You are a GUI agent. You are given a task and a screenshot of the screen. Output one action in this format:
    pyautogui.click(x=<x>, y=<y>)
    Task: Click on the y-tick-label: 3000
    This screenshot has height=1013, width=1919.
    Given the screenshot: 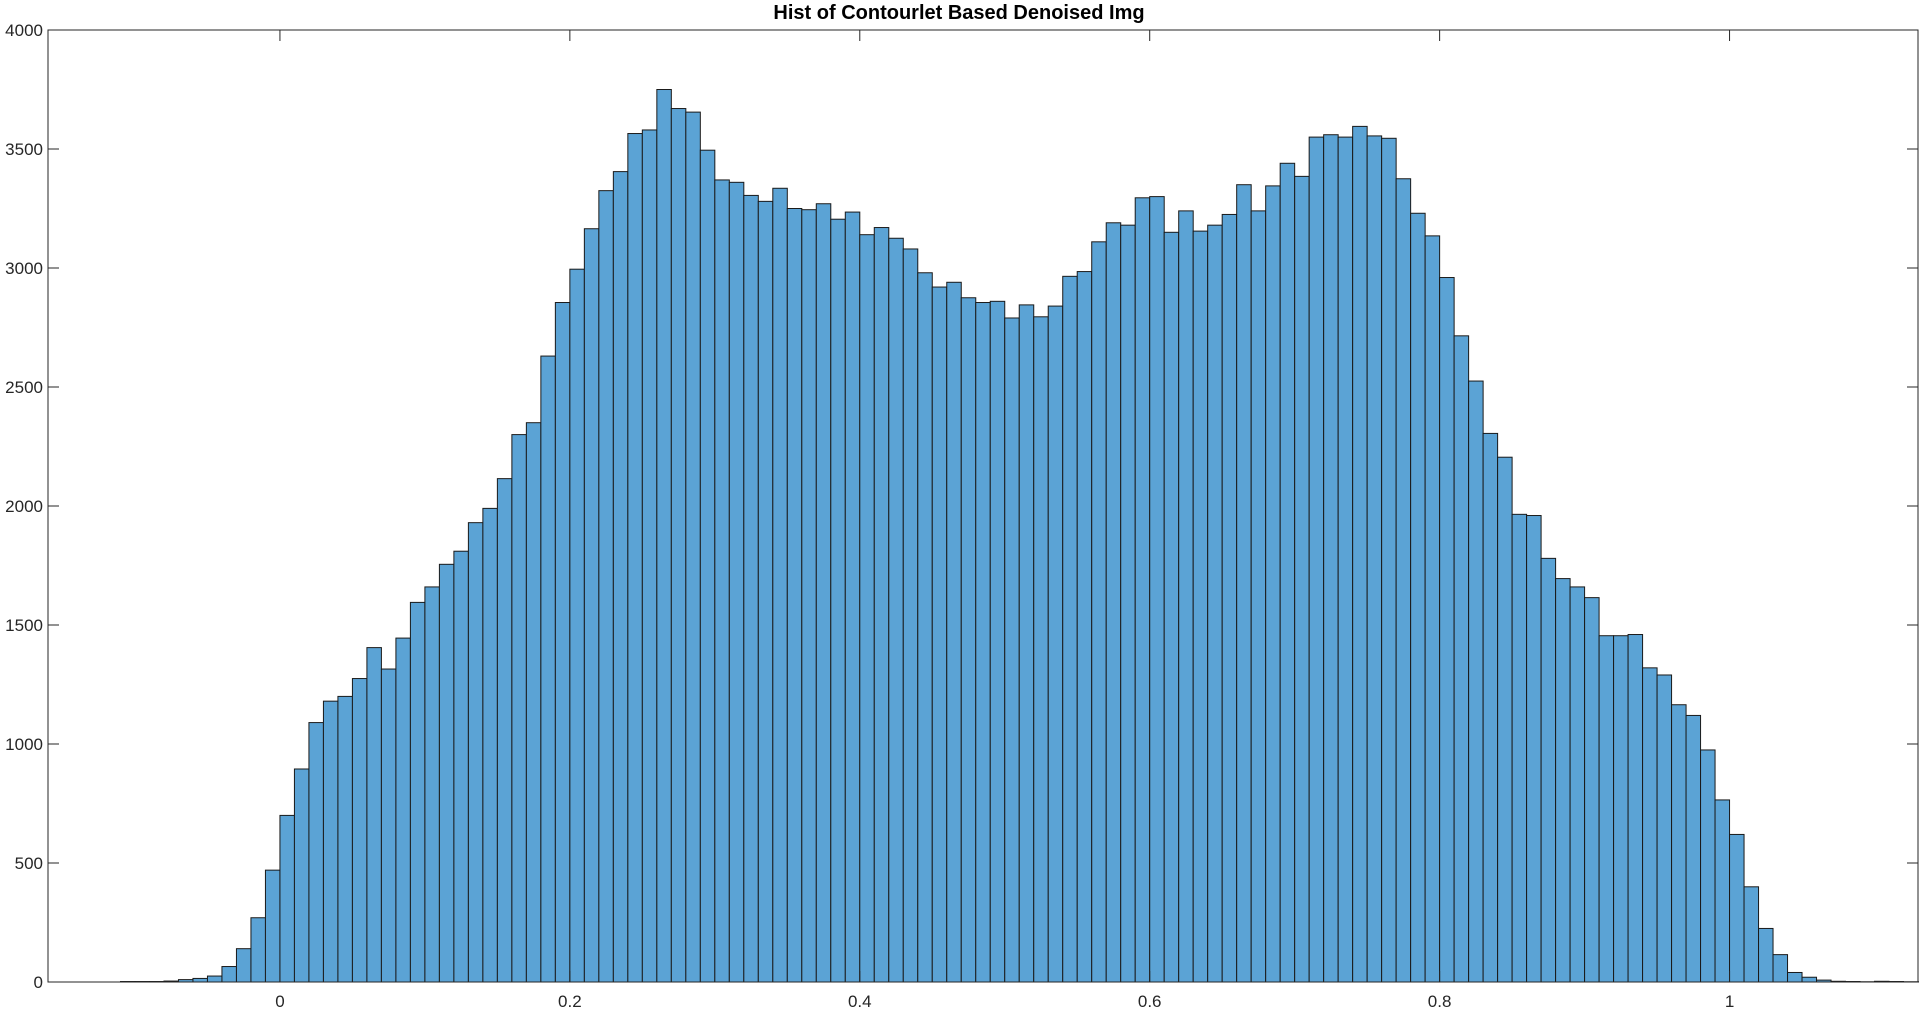 What is the action you would take?
    pyautogui.click(x=24, y=268)
    